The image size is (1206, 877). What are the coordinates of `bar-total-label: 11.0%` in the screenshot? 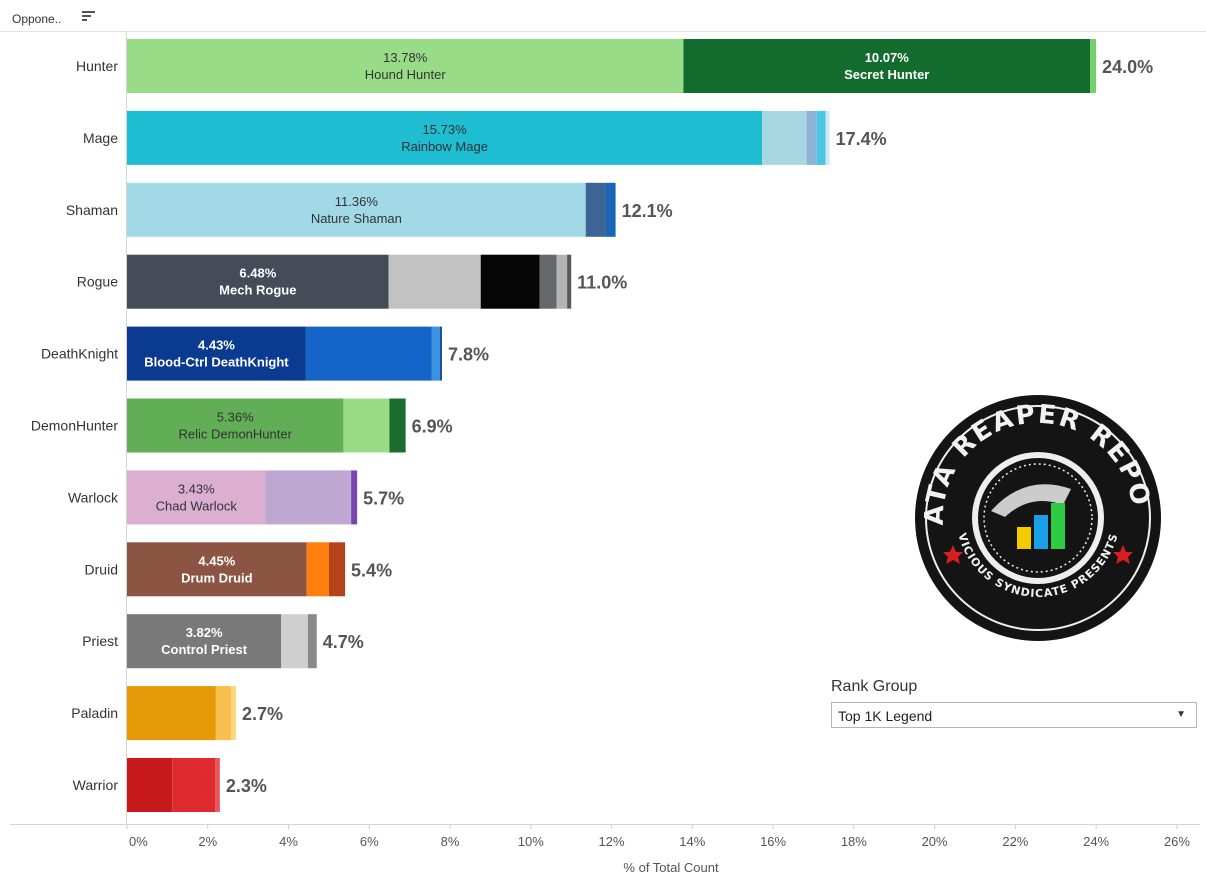 It's located at (602, 283).